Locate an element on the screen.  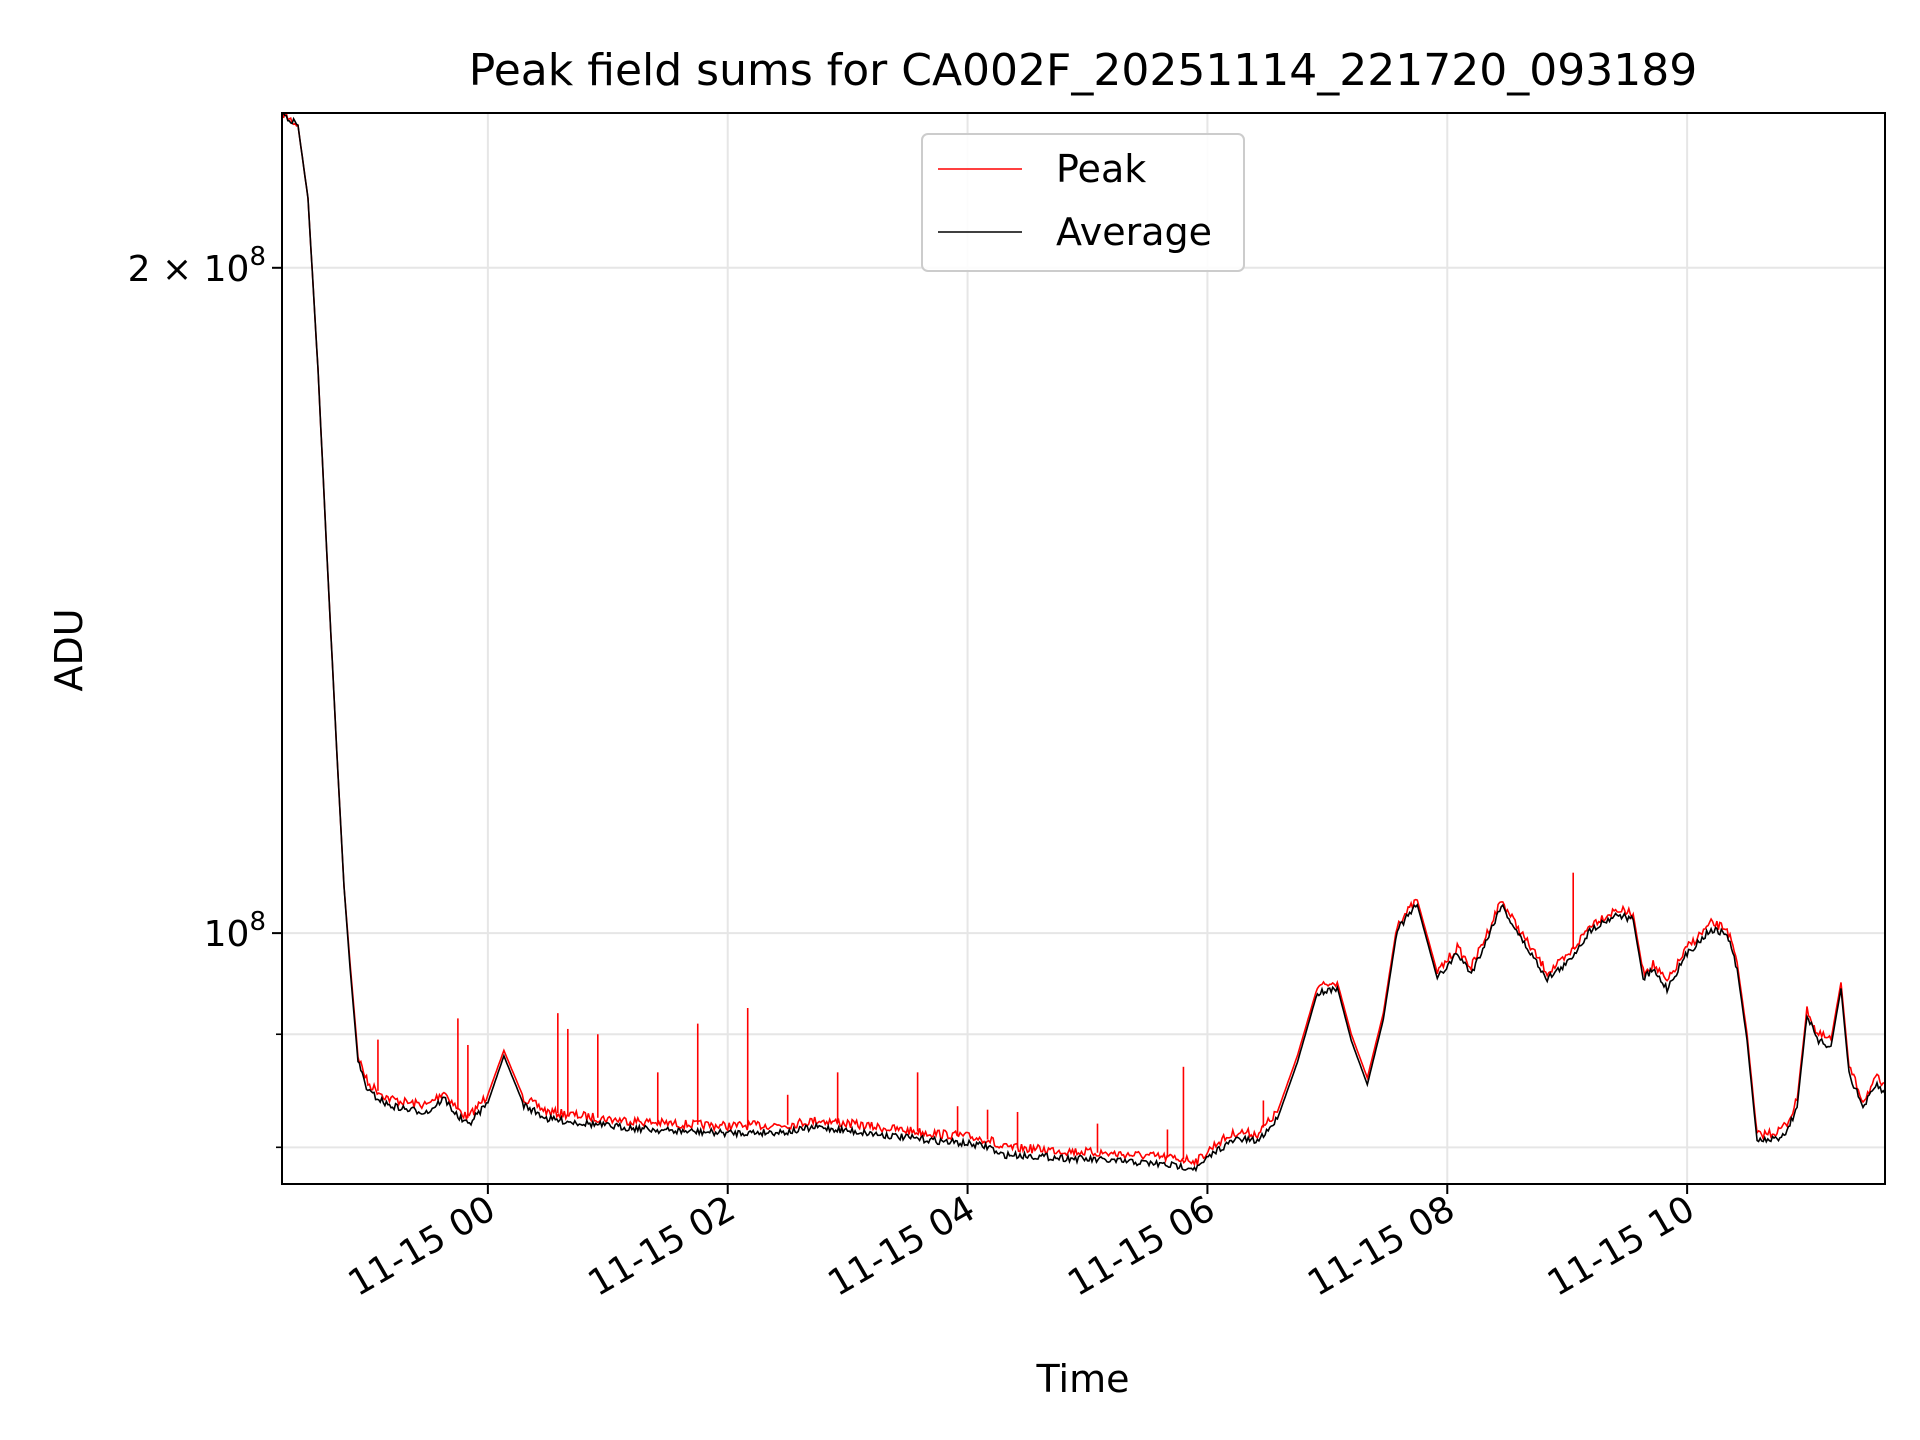
x-axis-title: Time is located at coordinates (1083, 1379).